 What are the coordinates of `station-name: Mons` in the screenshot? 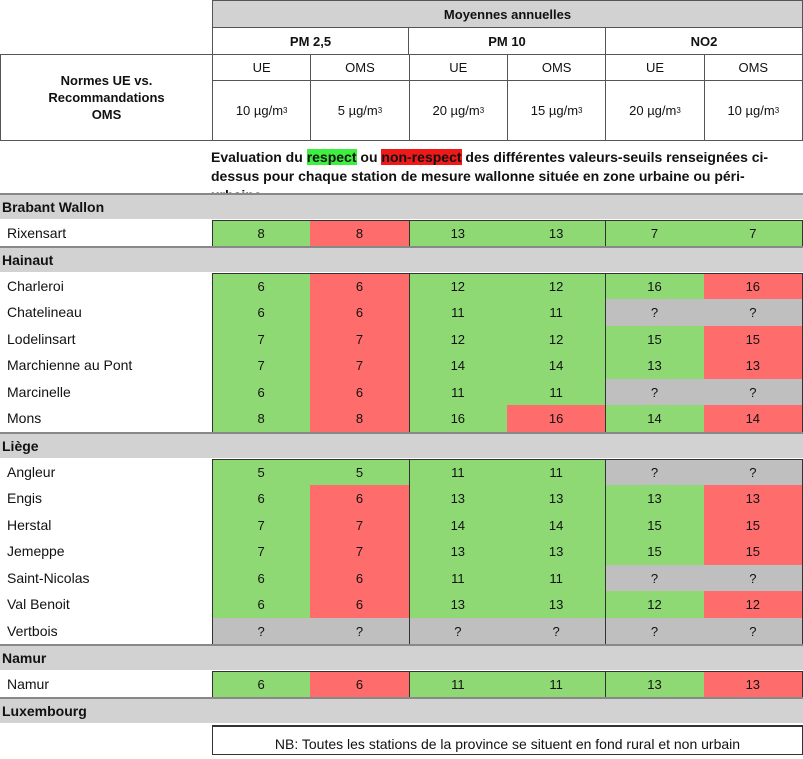 It's located at (24, 418).